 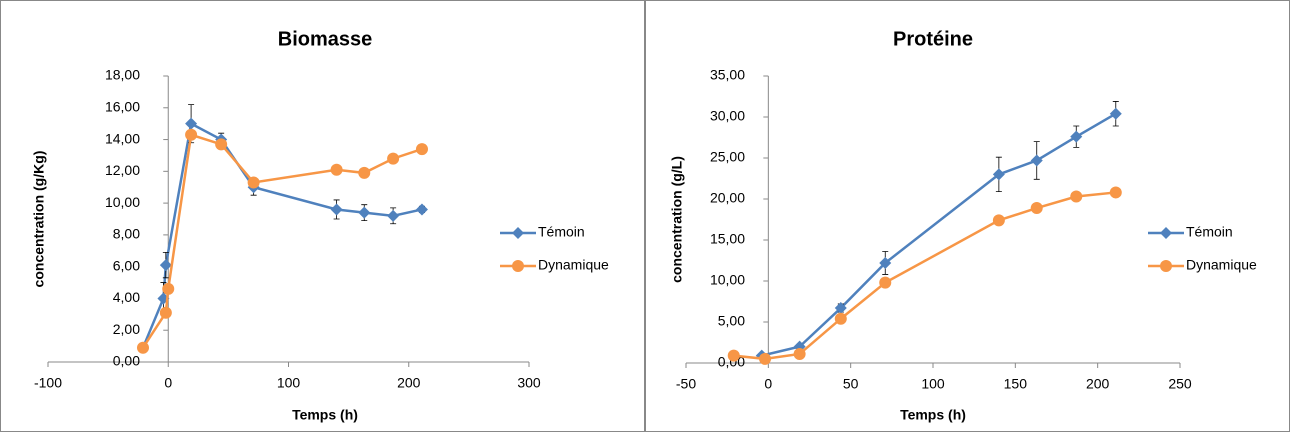 What do you see at coordinates (126, 265) in the screenshot?
I see `y-tick-label: 6,00` at bounding box center [126, 265].